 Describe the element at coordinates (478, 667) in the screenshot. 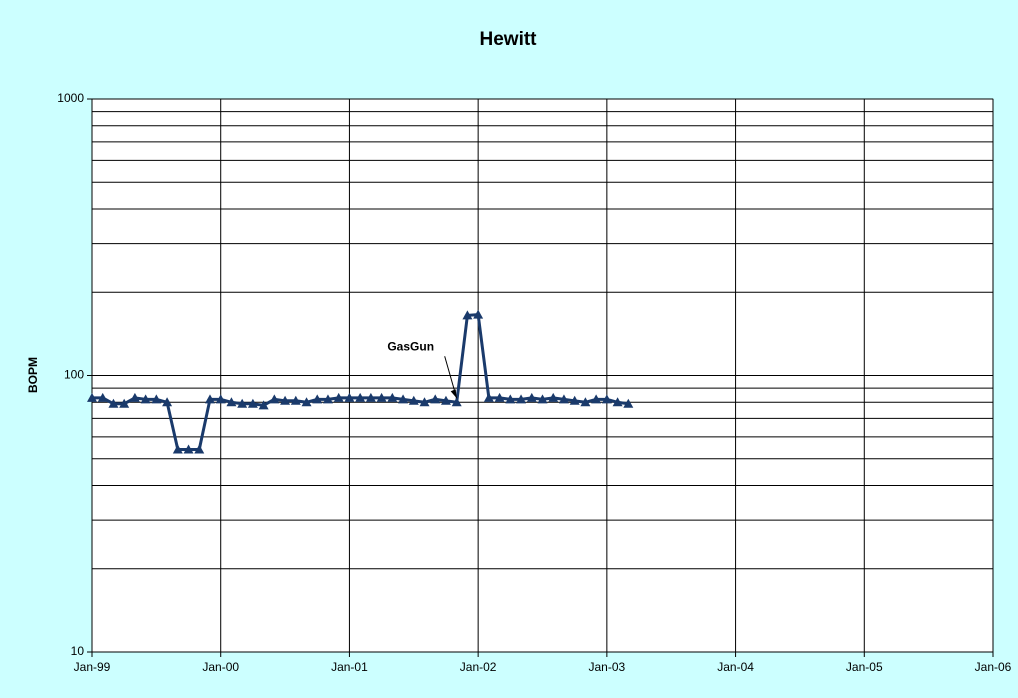

I see `x-tick-label: Jan-02` at that location.